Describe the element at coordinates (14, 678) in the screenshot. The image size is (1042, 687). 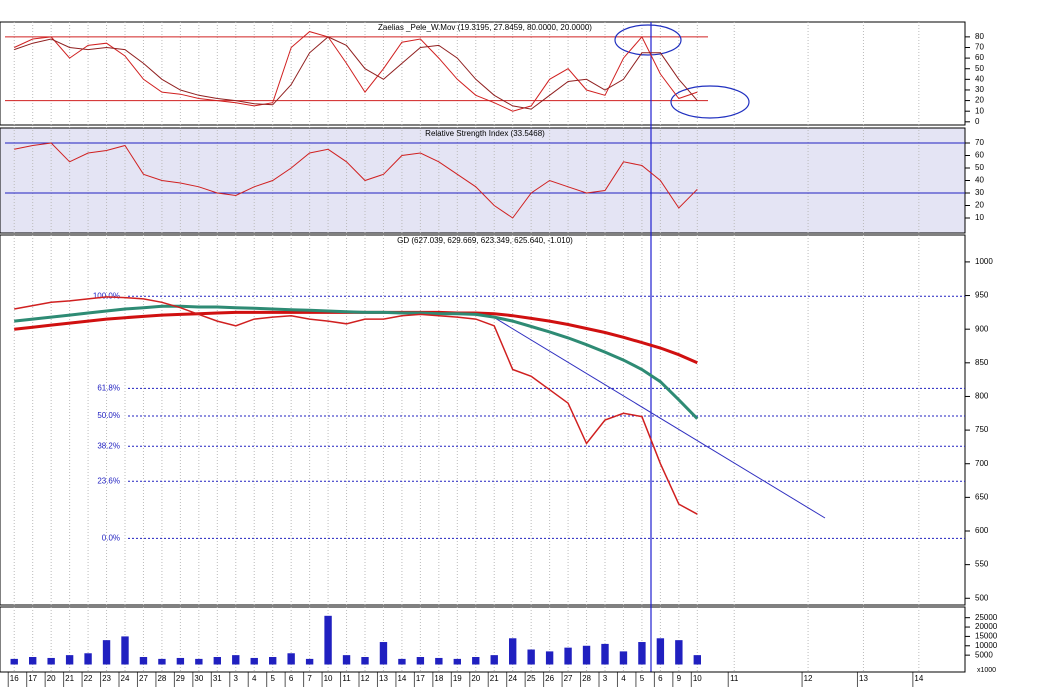
I see `x-tick-label: 16` at that location.